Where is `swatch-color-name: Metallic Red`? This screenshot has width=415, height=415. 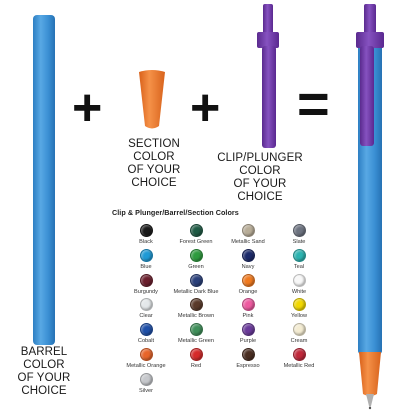
swatch-color-name: Metallic Red is located at coordinates (299, 366).